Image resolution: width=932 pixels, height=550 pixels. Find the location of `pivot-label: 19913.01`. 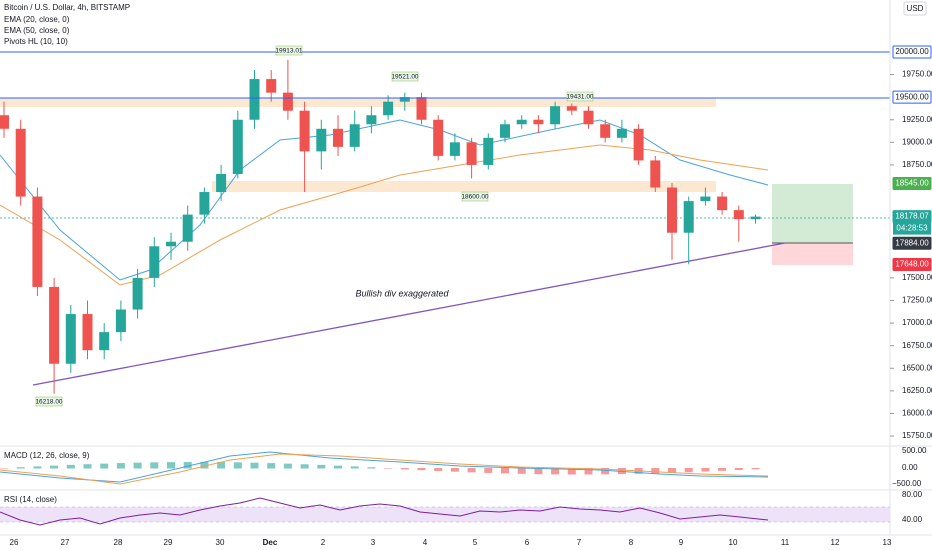

pivot-label: 19913.01 is located at coordinates (288, 51).